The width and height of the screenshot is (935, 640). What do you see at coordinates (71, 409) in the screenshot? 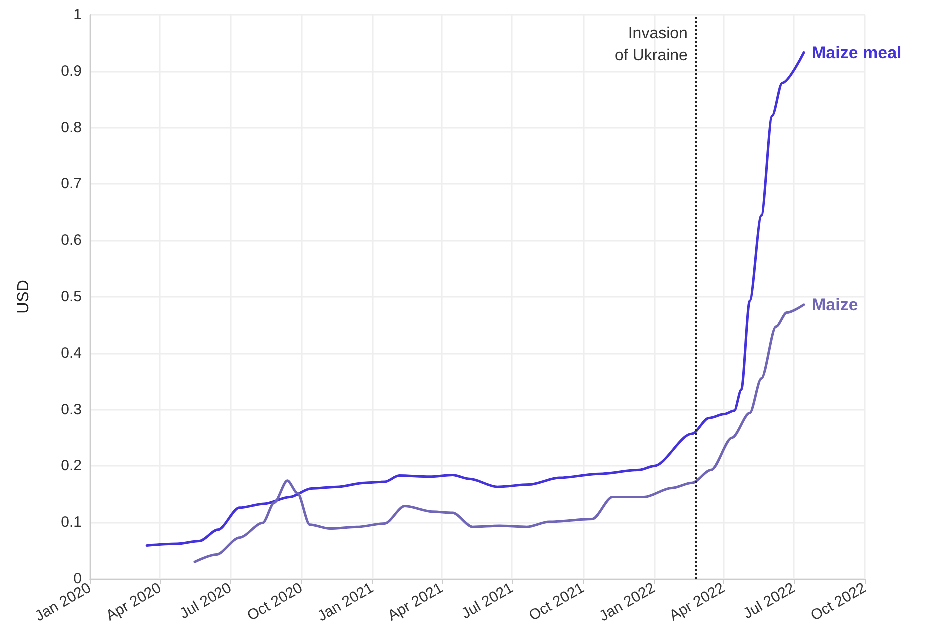
I see `y-tick-label: 0.3` at bounding box center [71, 409].